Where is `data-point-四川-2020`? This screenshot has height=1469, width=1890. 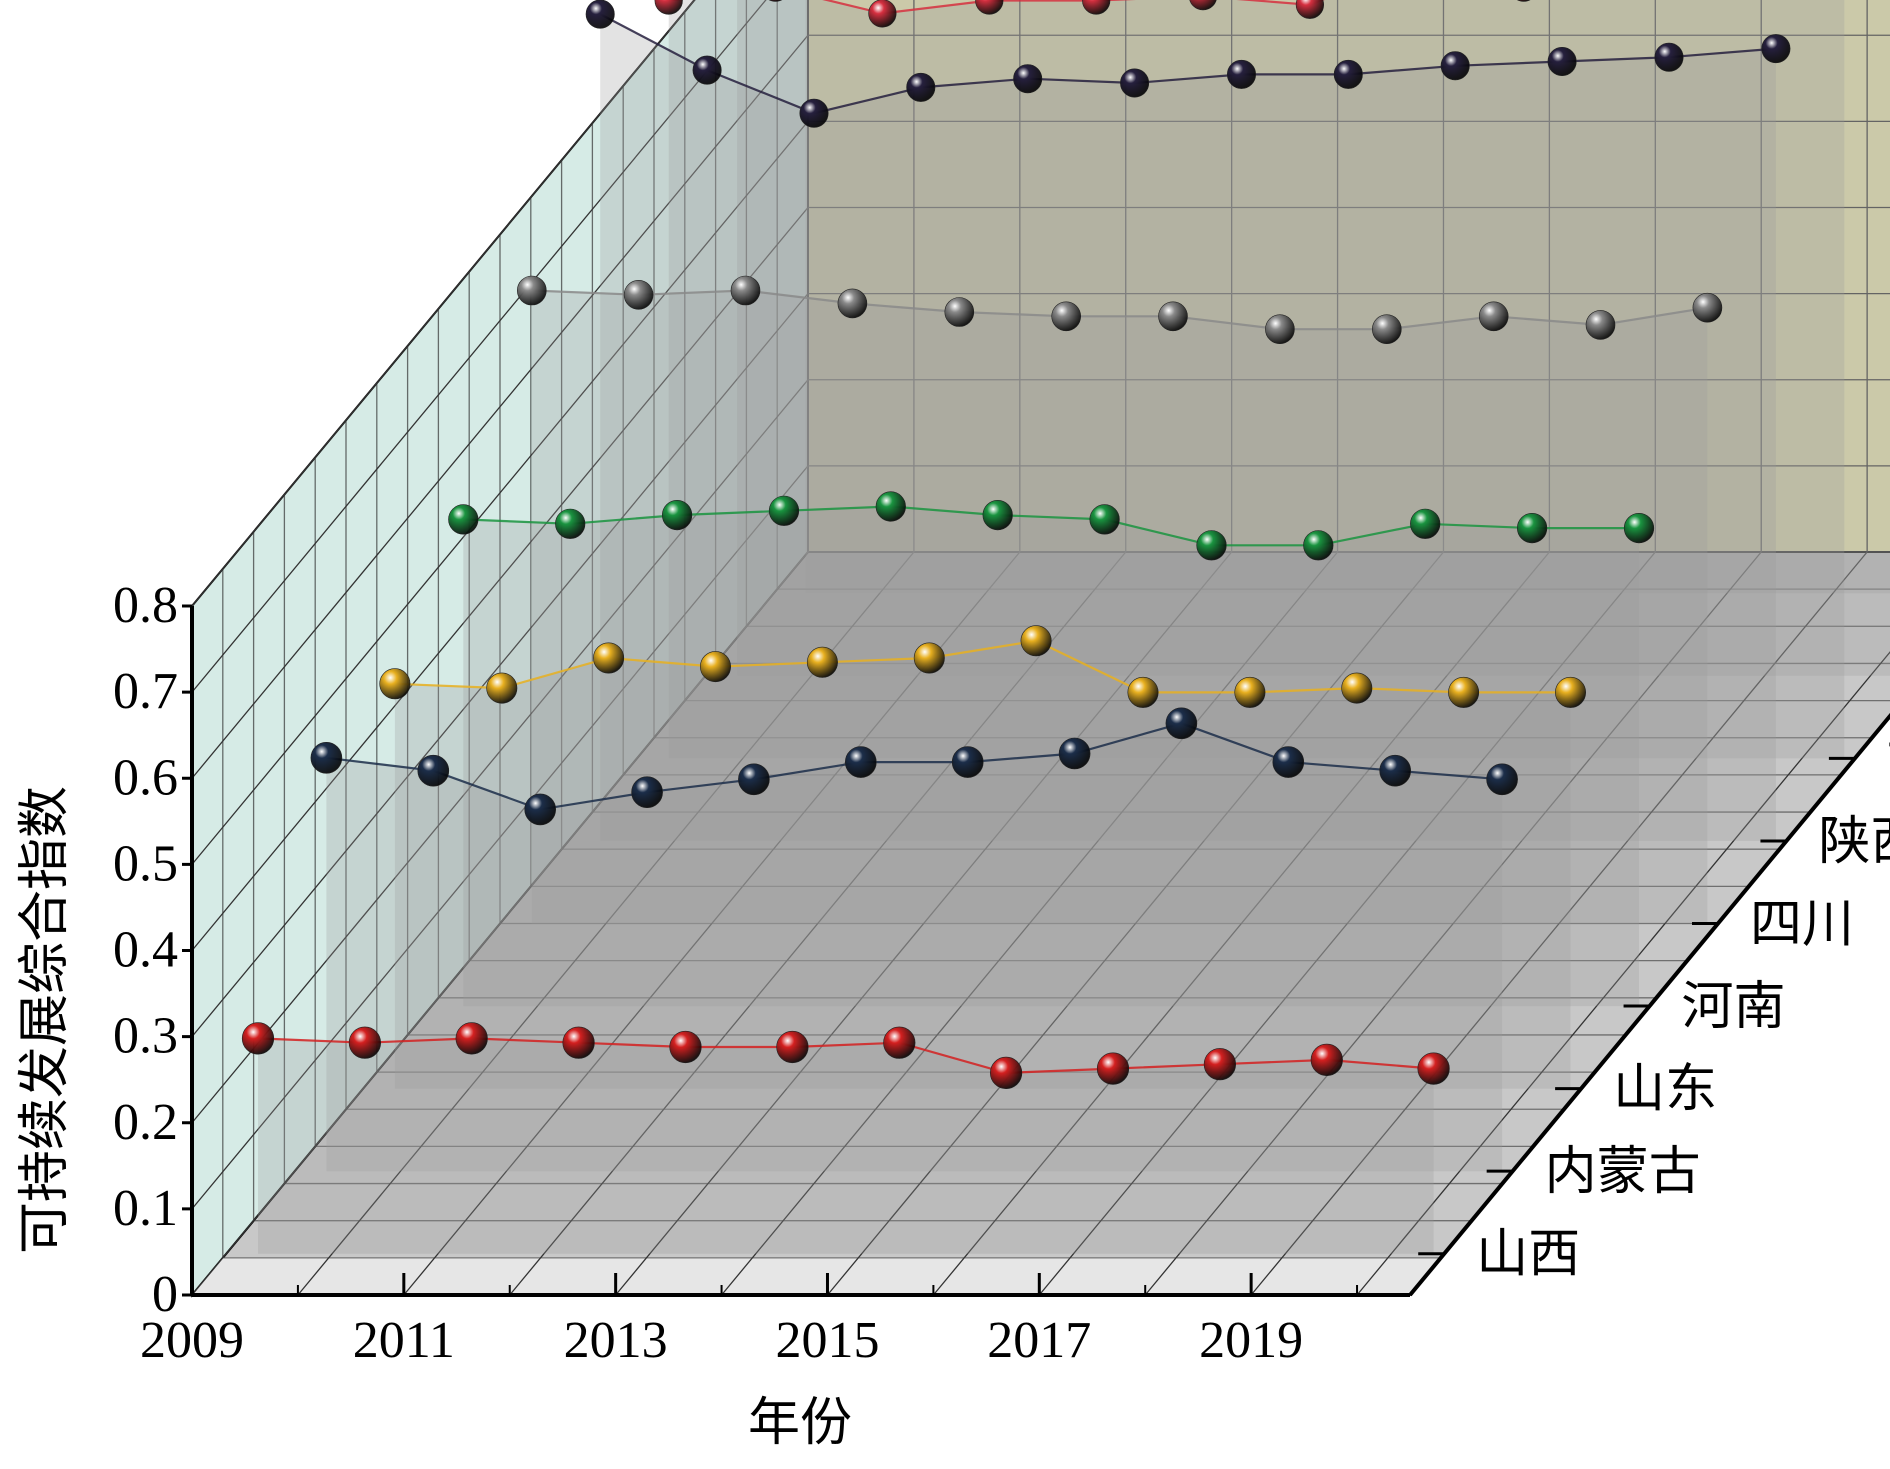
data-point-四川-2020 is located at coordinates (1707, 307).